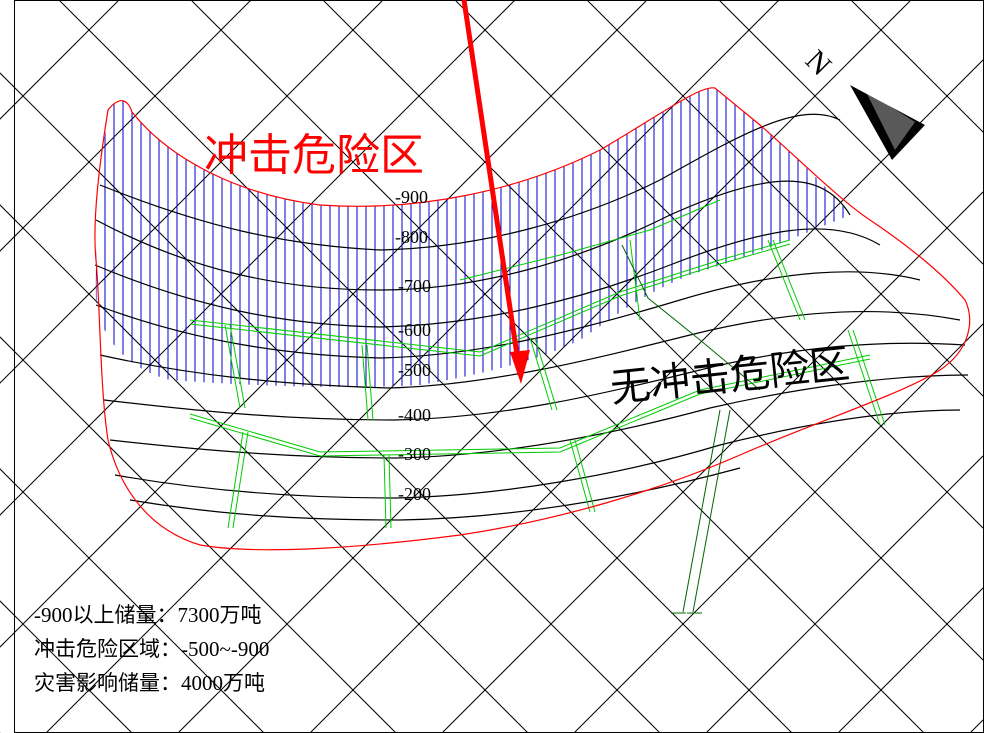 The height and width of the screenshot is (733, 984). Describe the element at coordinates (414, 454) in the screenshot. I see `depth-label: -300` at that location.